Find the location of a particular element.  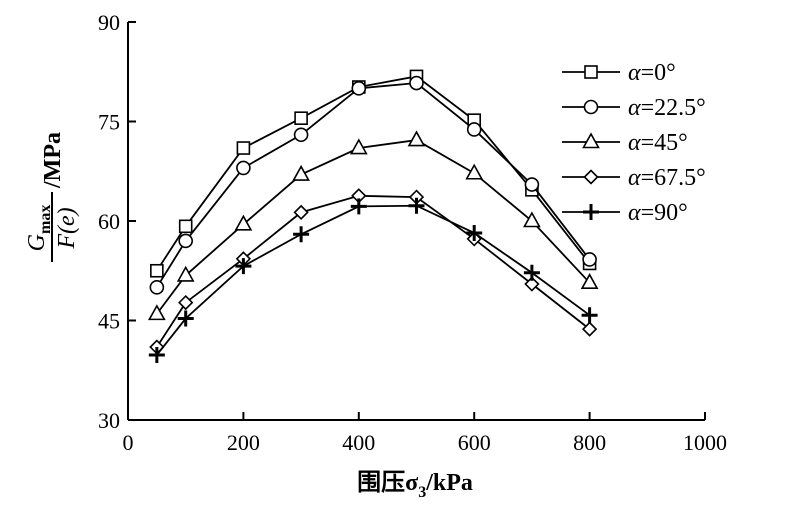

x-tick-label: 600 is located at coordinates (474, 442).